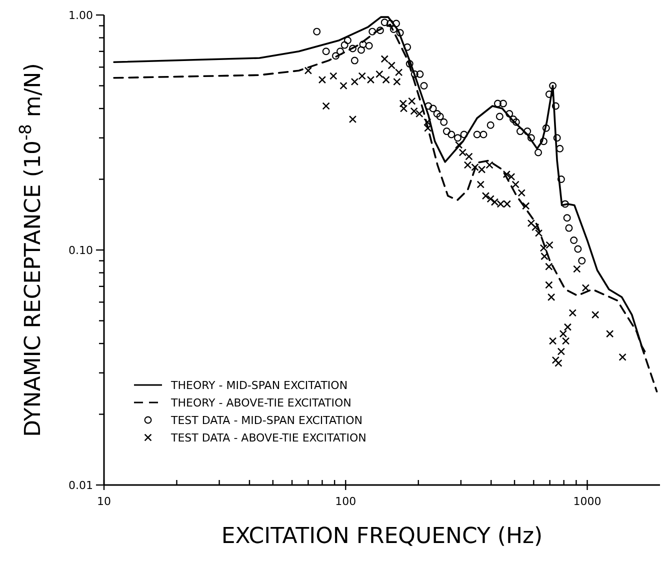 This screenshot has height=569, width=662. I want to click on legend-label: THEORY - MID-SPAN EXCITATION, so click(259, 385).